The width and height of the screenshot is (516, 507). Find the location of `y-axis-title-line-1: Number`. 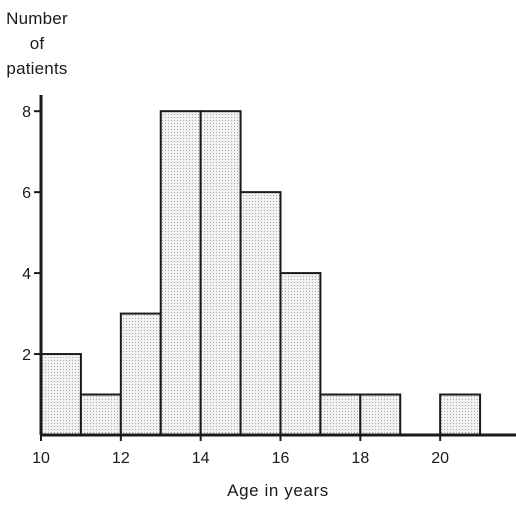

y-axis-title-line-1: Number is located at coordinates (37, 18).